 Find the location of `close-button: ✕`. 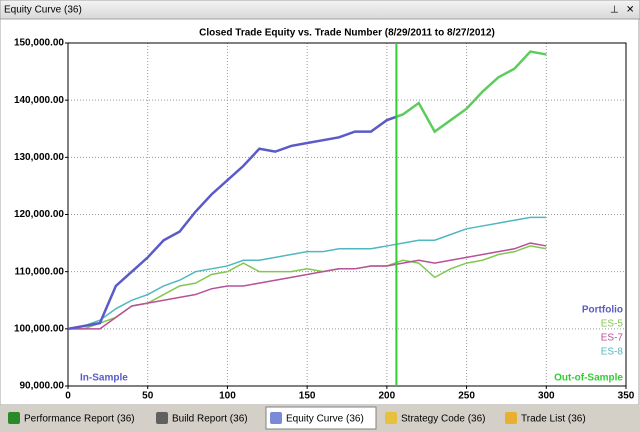

close-button: ✕ is located at coordinates (630, 10).